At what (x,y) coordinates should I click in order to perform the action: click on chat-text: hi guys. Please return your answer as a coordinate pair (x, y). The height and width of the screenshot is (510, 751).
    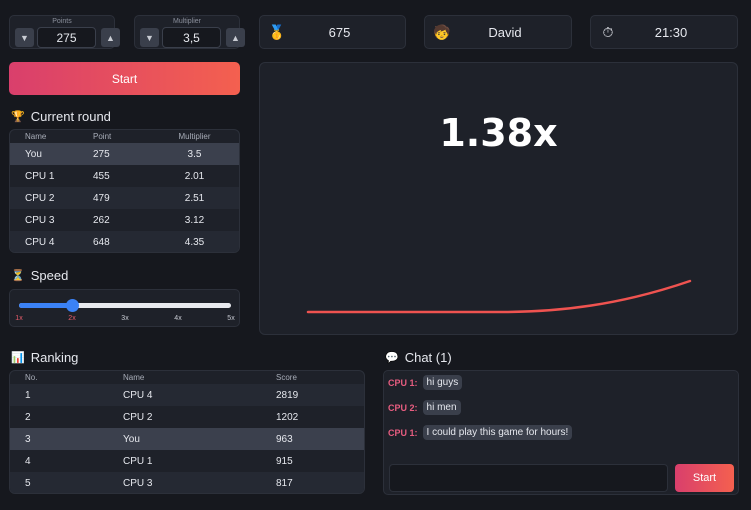
    Looking at the image, I should click on (442, 382).